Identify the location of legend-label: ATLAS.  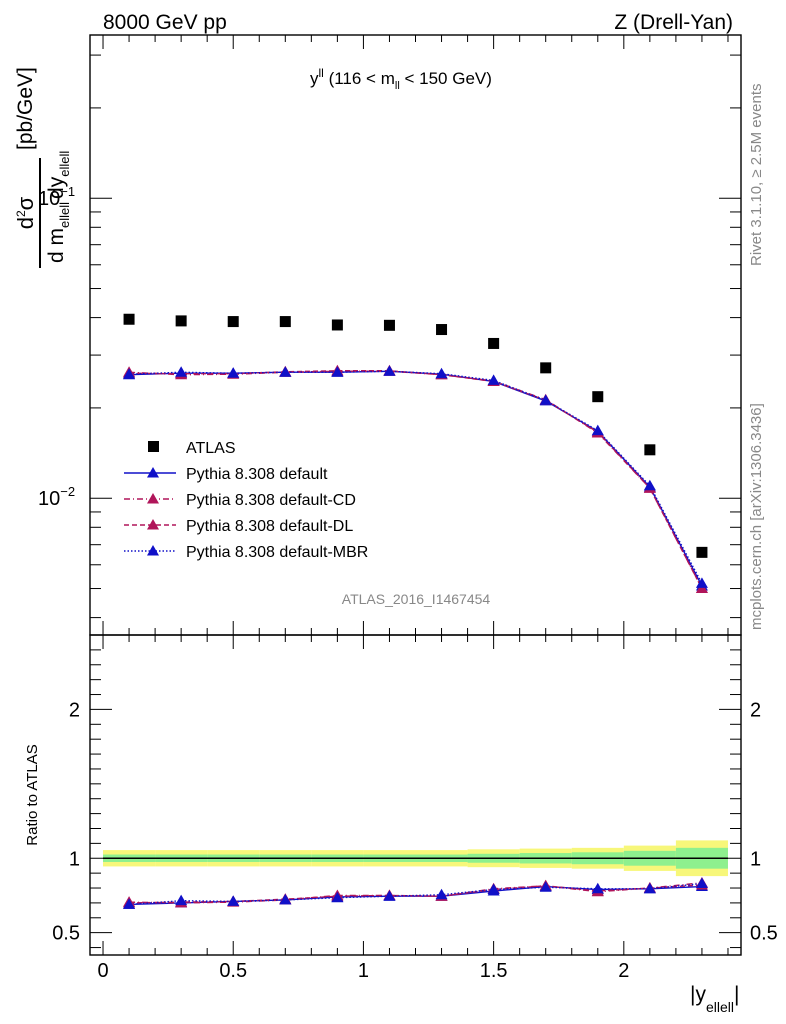
(211, 448).